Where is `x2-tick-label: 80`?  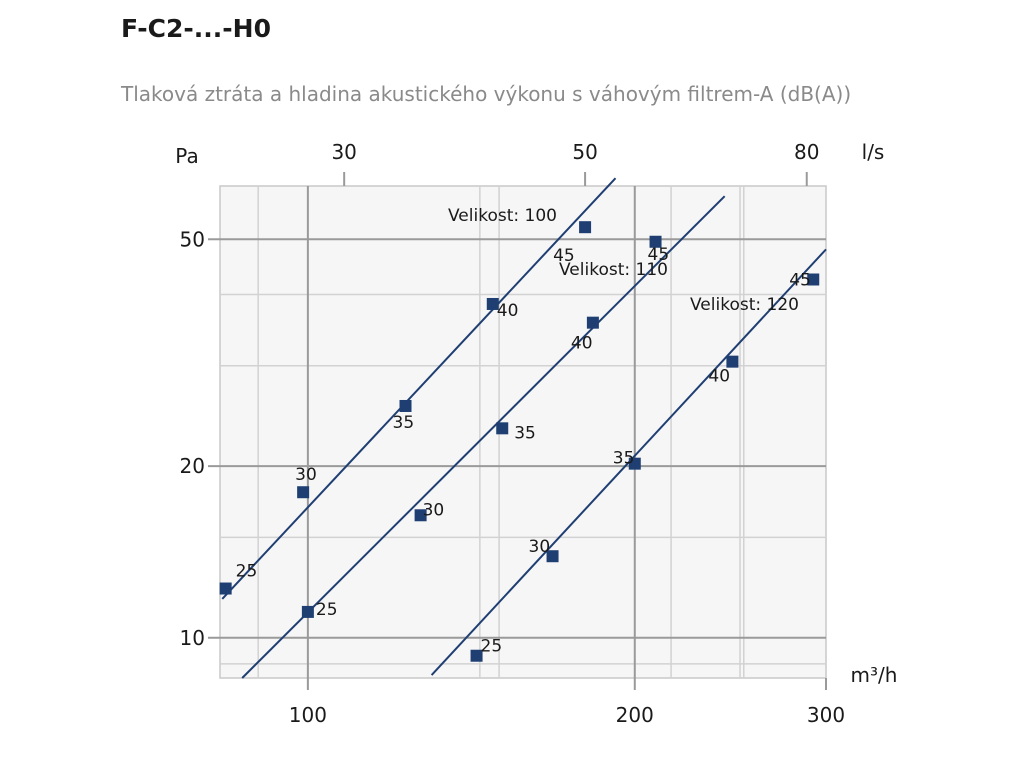 x2-tick-label: 80 is located at coordinates (806, 152).